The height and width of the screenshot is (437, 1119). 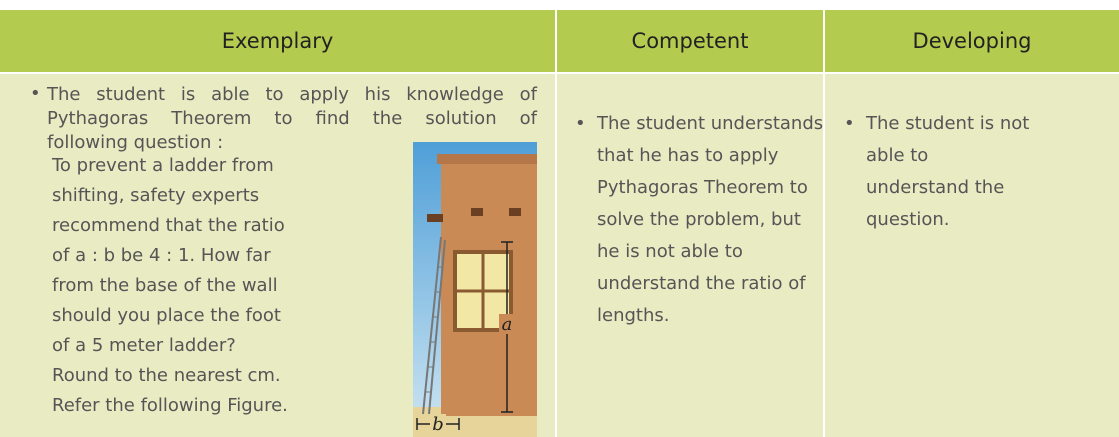 What do you see at coordinates (161, 255) in the screenshot?
I see `text-line: of a : b be 4 : 1. How far` at bounding box center [161, 255].